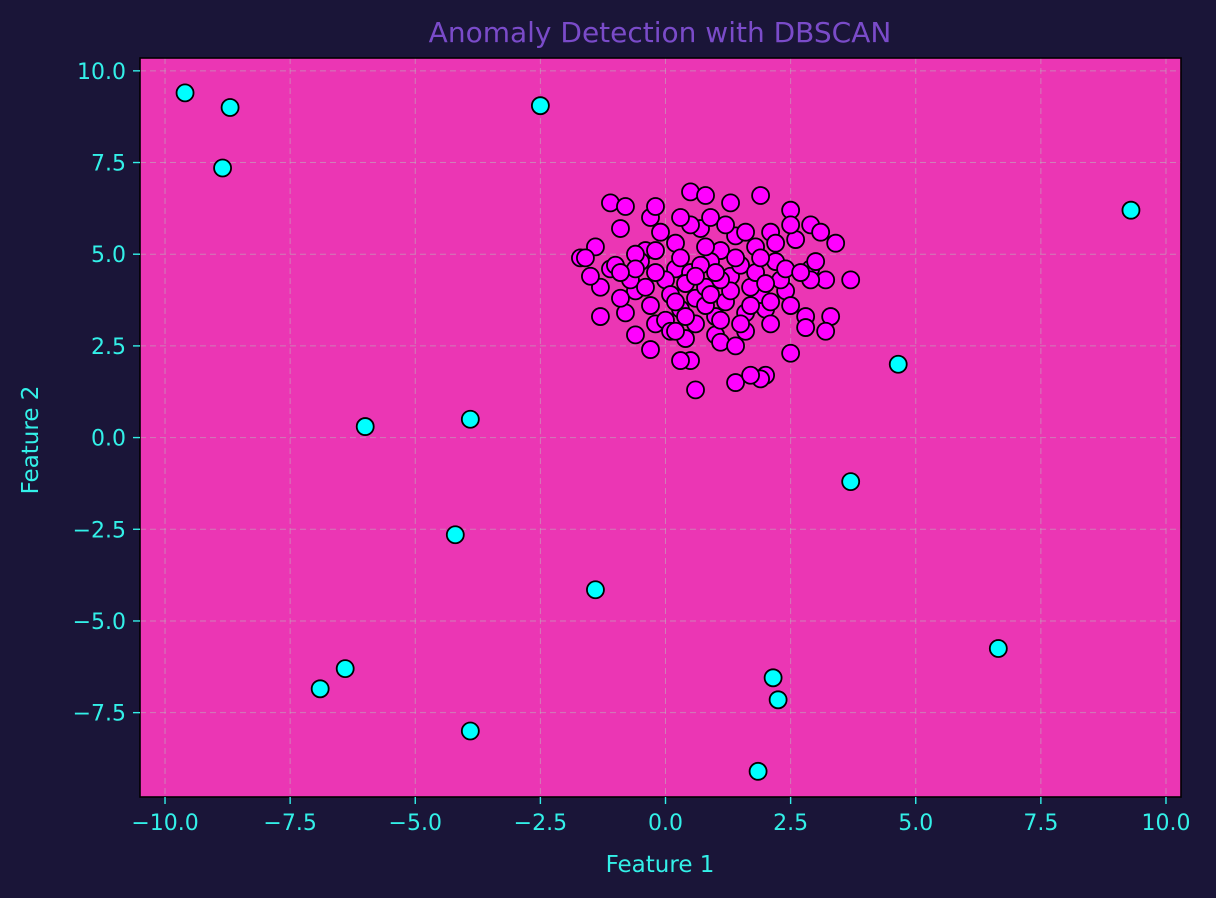 The height and width of the screenshot is (898, 1216). I want to click on y-tick-label: 10.0, so click(101, 72).